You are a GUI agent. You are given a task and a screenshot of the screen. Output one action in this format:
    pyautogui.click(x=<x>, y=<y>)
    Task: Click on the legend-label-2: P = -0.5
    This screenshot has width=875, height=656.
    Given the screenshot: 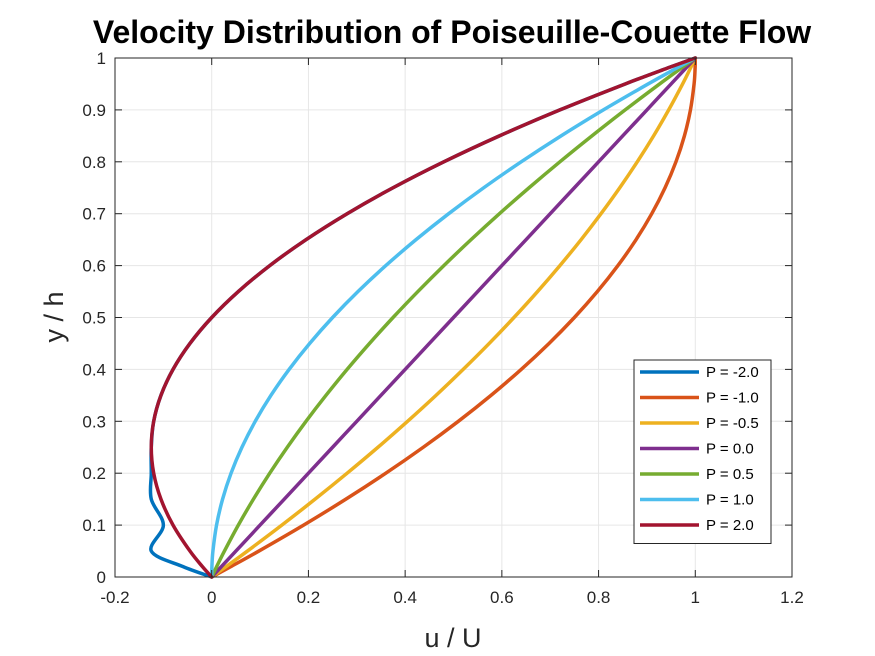 What is the action you would take?
    pyautogui.click(x=732, y=423)
    